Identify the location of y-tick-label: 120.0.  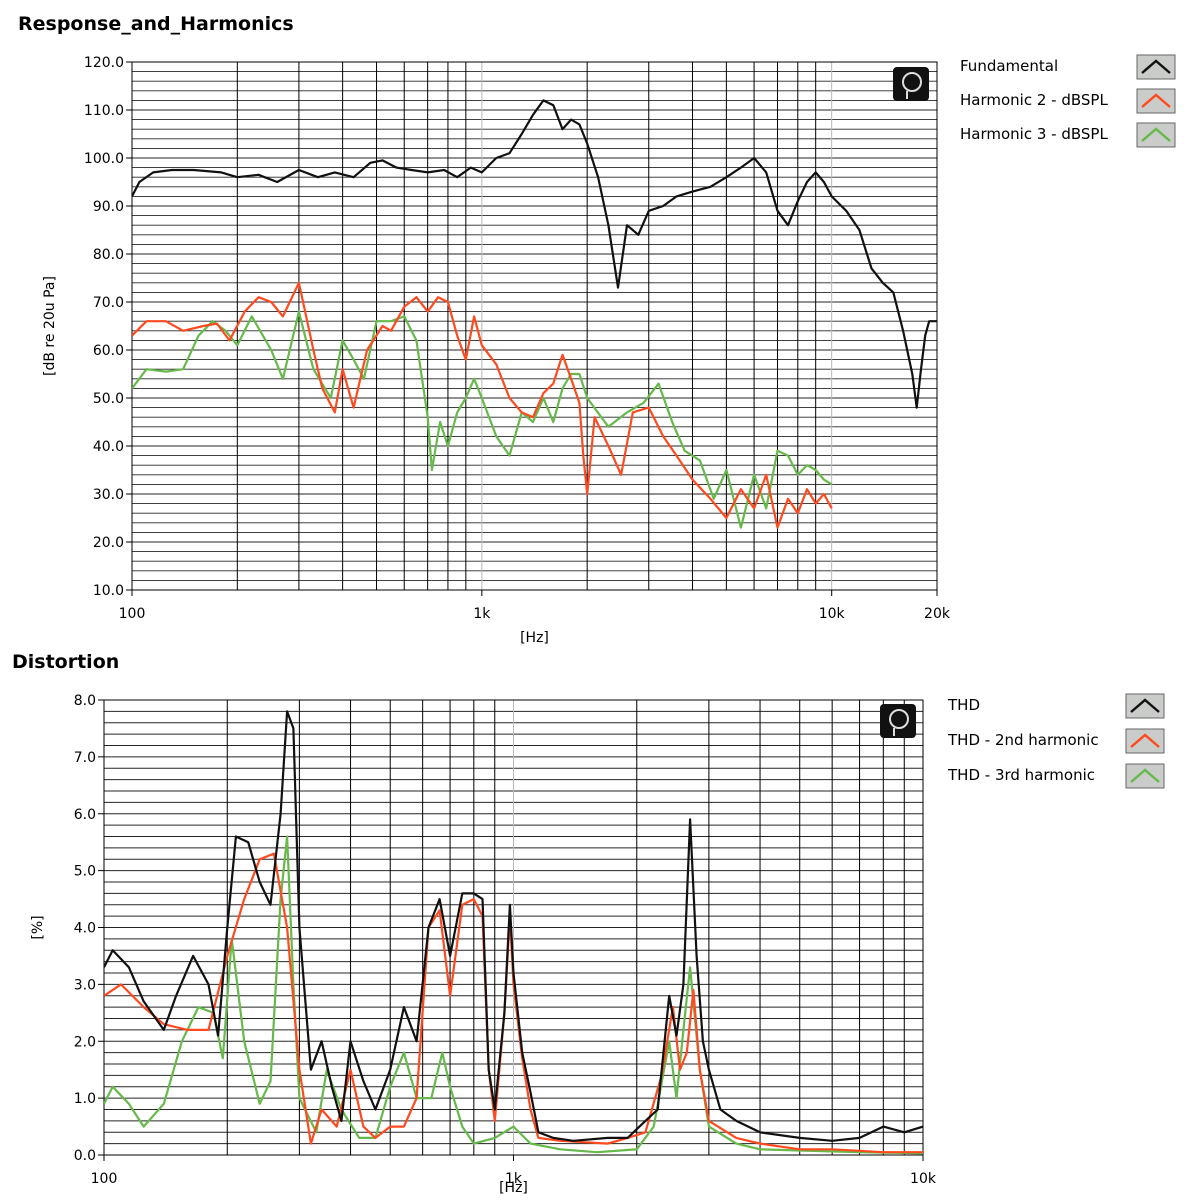
(104, 63).